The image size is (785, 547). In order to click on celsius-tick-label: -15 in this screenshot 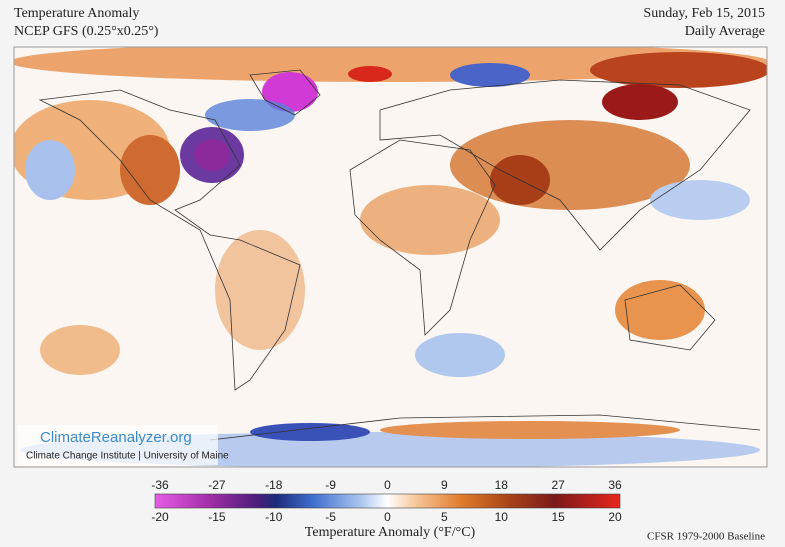, I will do `click(217, 517)`.